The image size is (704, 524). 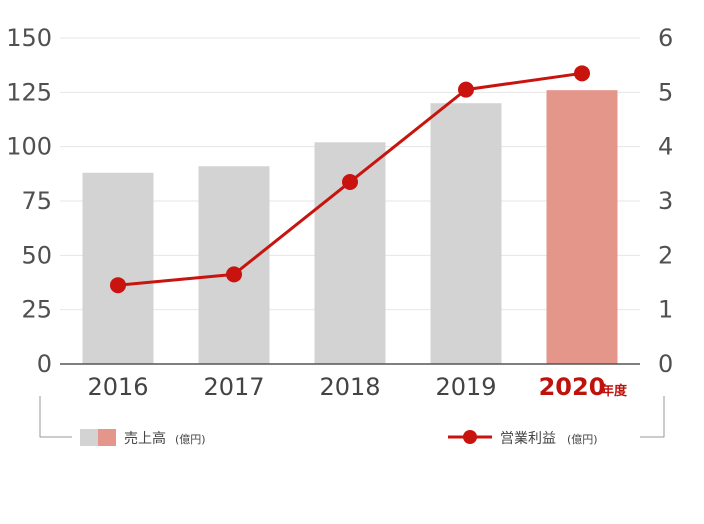 I want to click on y-right-tick-label: 3, so click(x=665, y=201).